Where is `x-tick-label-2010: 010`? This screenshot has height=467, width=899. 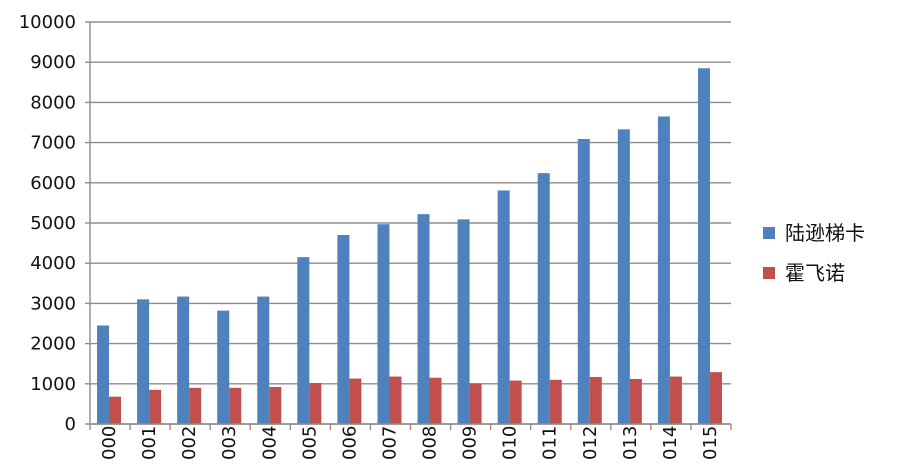 x-tick-label-2010: 010 is located at coordinates (510, 443).